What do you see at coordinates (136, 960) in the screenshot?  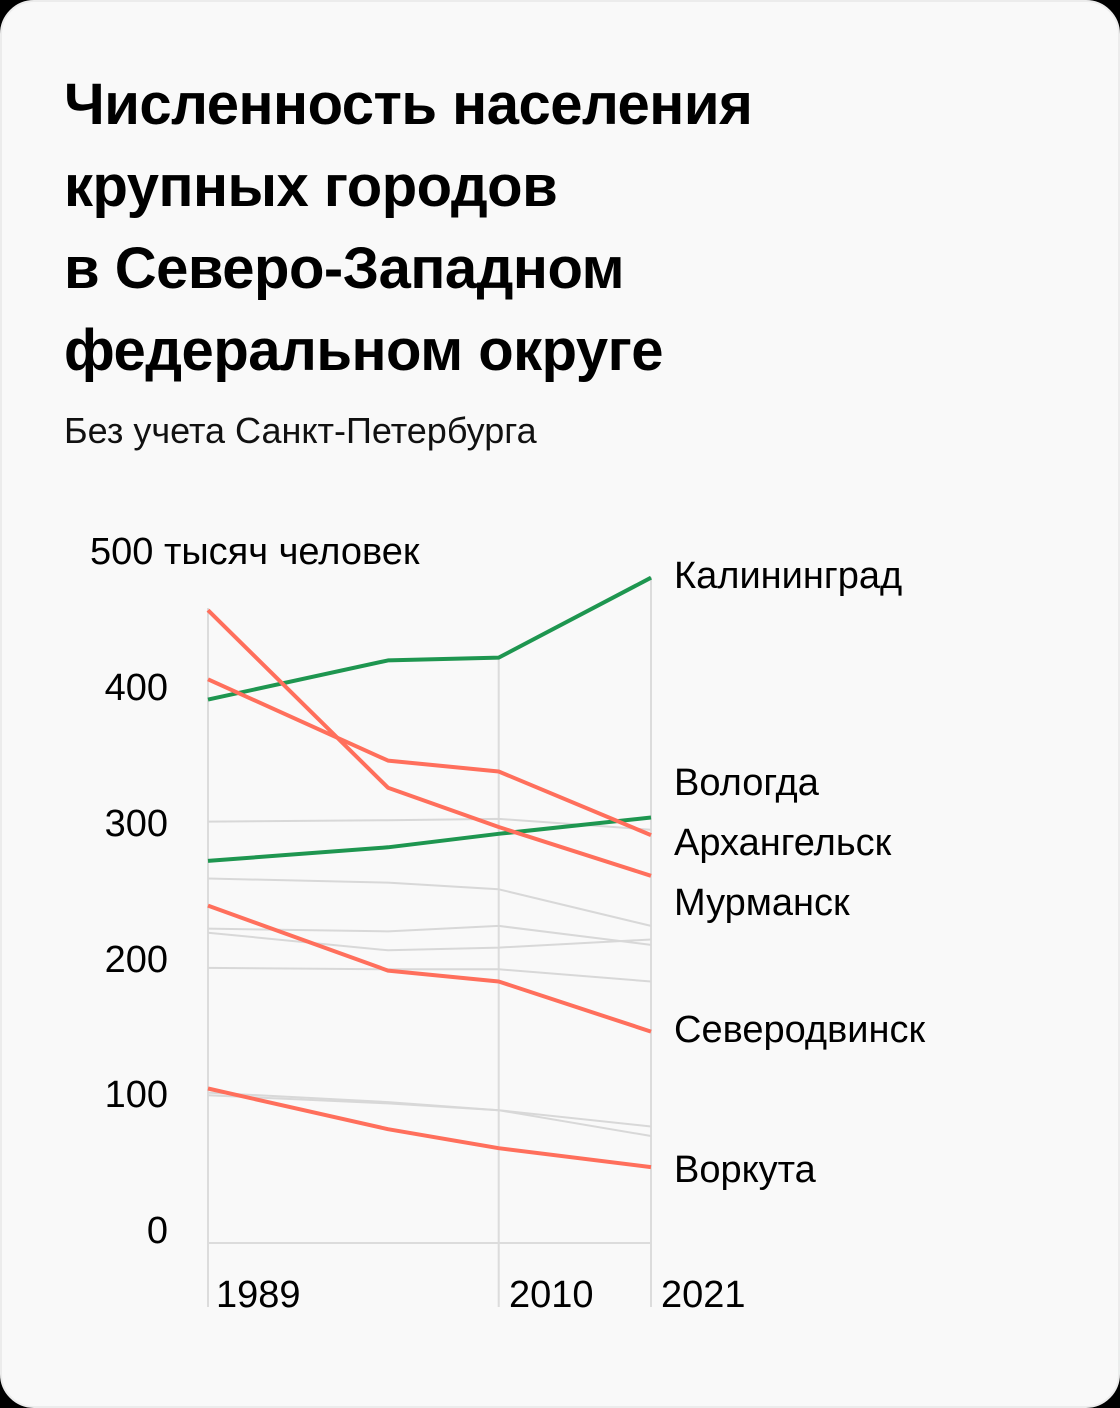 I see `y-tick-label-200: 200` at bounding box center [136, 960].